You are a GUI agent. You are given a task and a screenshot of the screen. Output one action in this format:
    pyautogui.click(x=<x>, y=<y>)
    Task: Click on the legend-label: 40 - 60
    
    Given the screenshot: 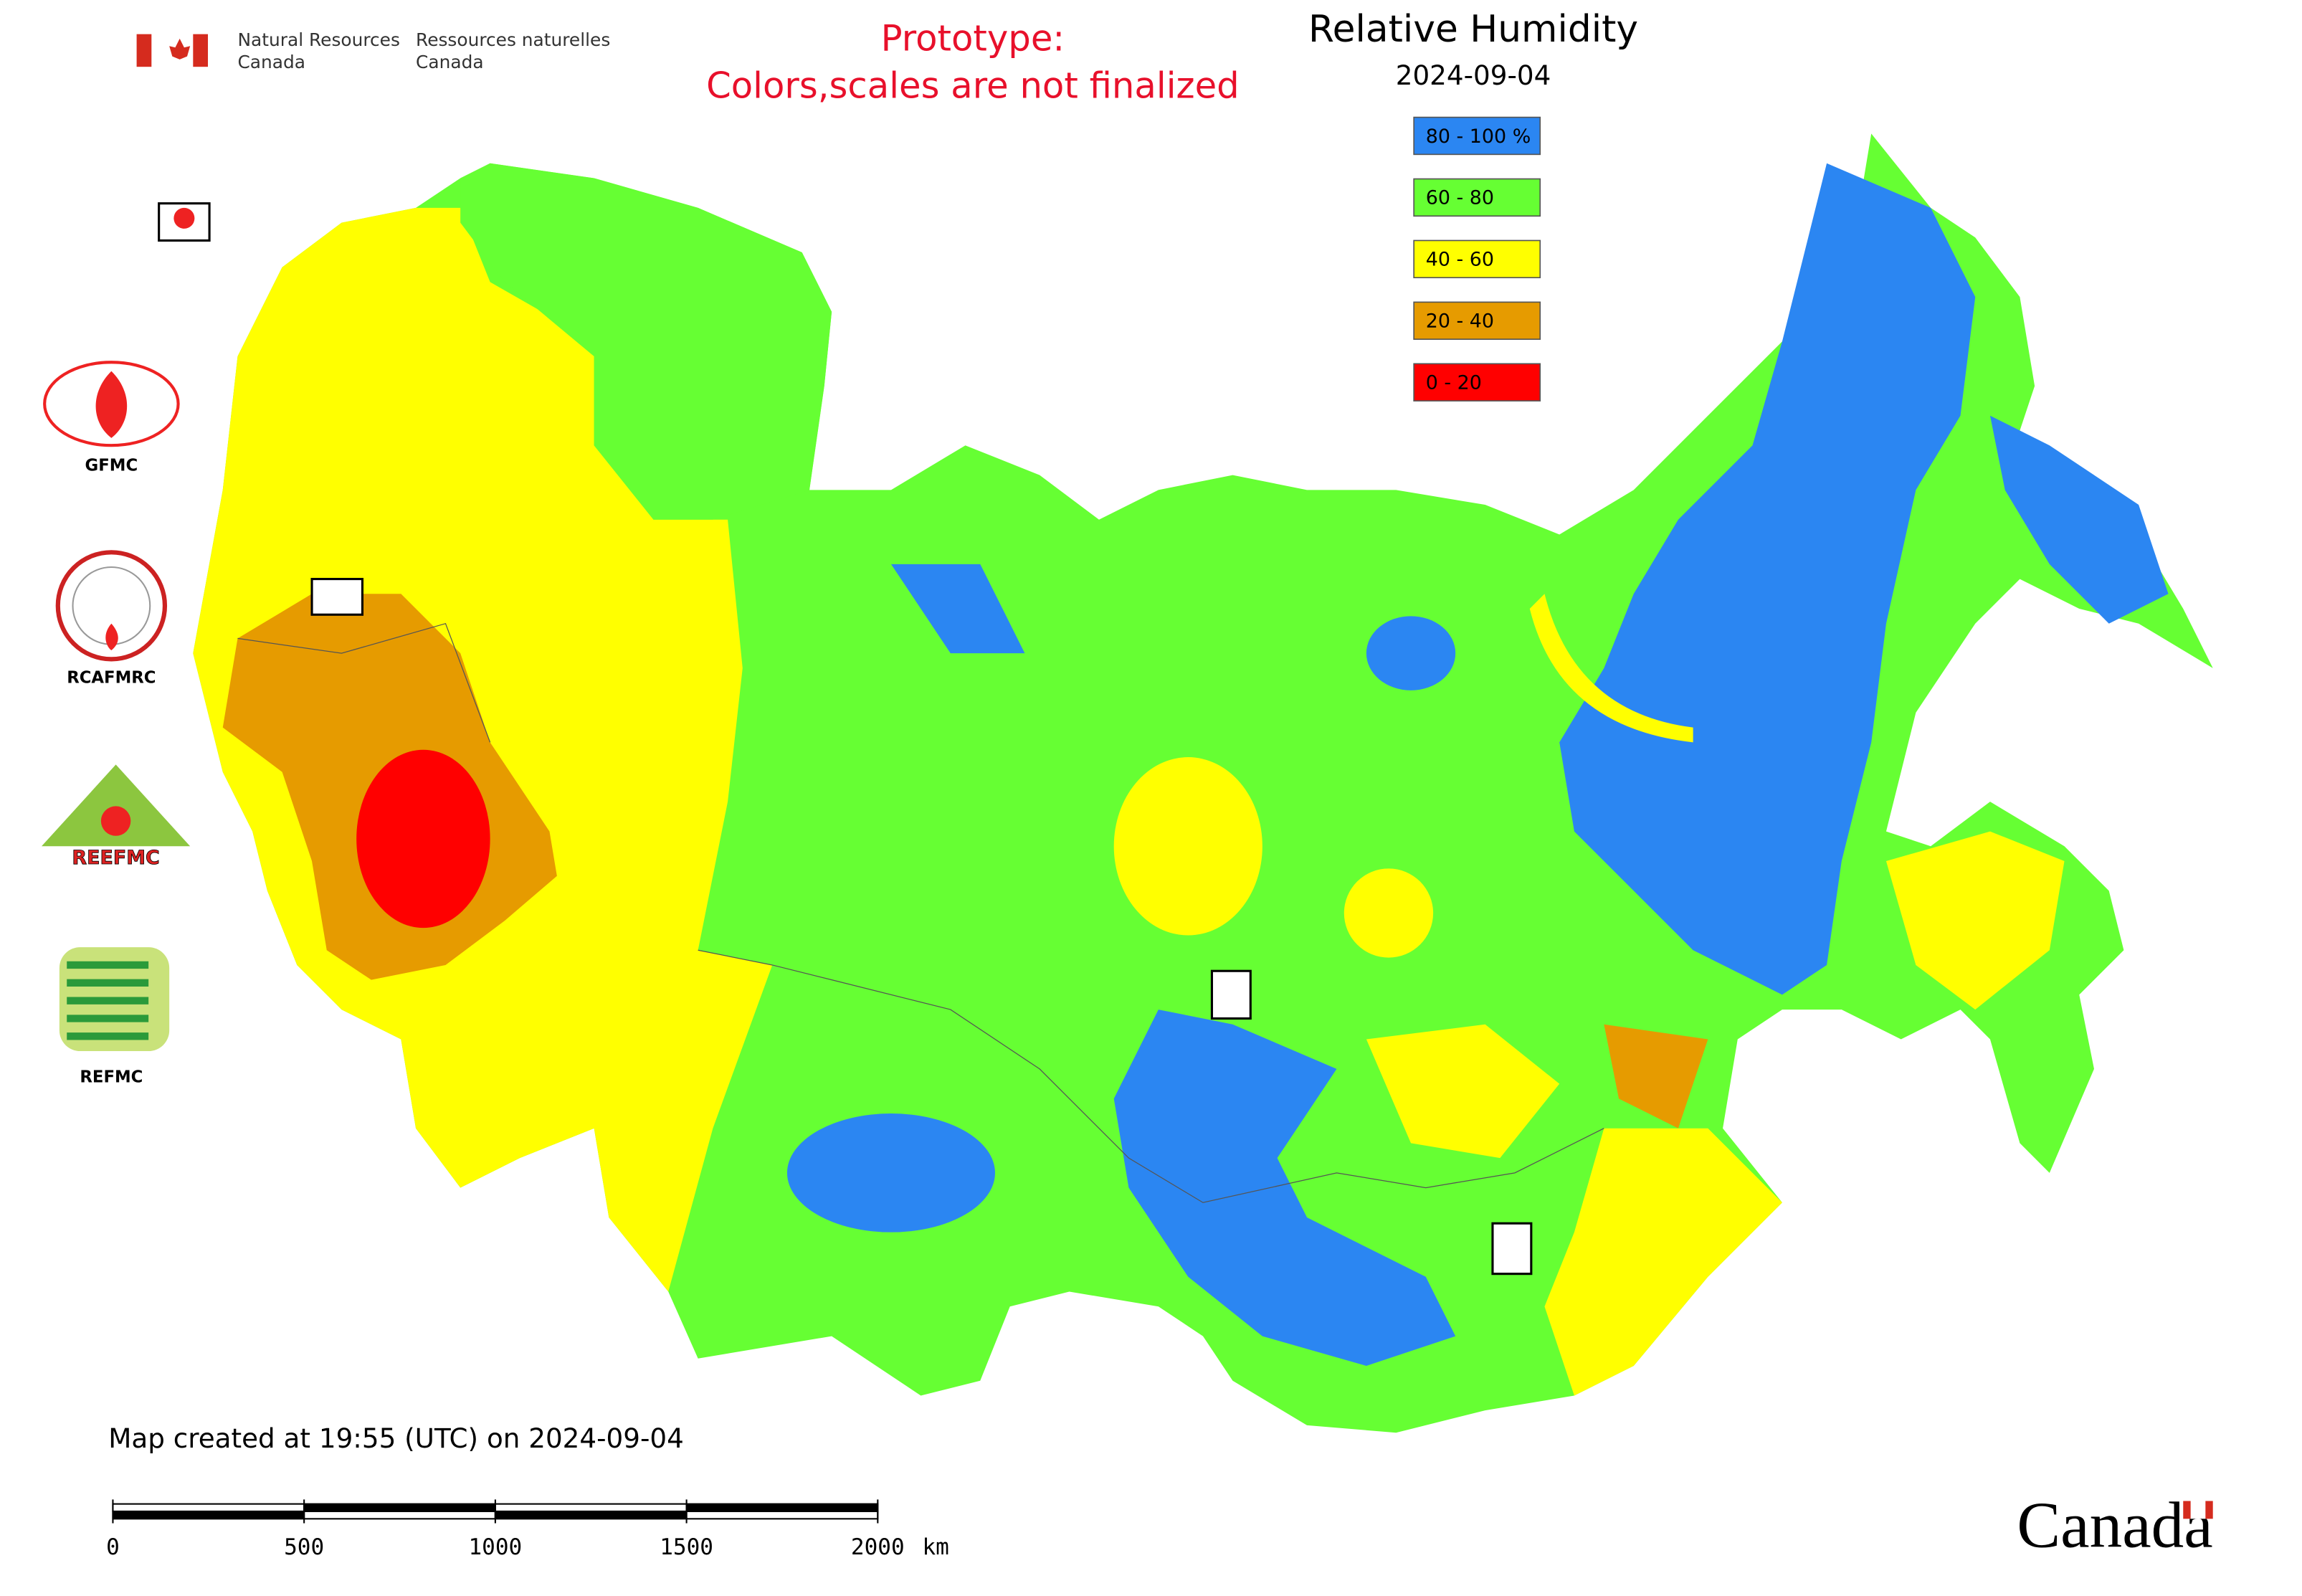 What is the action you would take?
    pyautogui.click(x=1460, y=260)
    